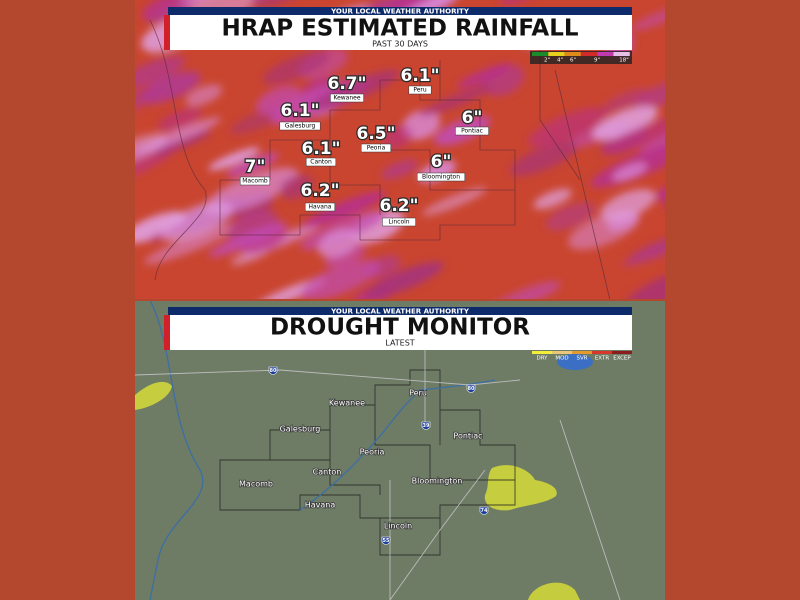 Image resolution: width=800 pixels, height=600 pixels. What do you see at coordinates (542, 359) in the screenshot?
I see `legend-label: DRY` at bounding box center [542, 359].